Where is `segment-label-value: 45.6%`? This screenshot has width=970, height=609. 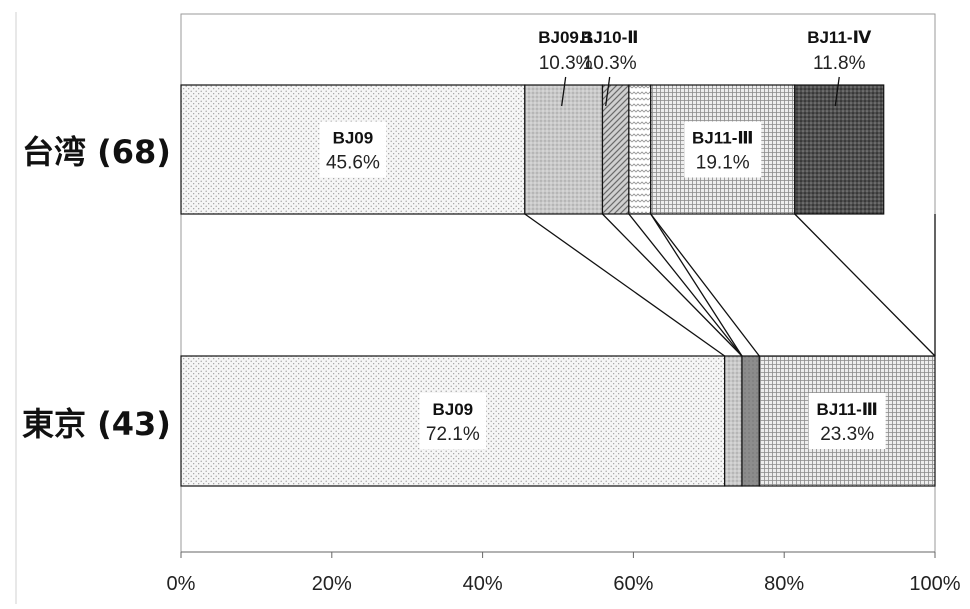
segment-label-value: 45.6% is located at coordinates (353, 163).